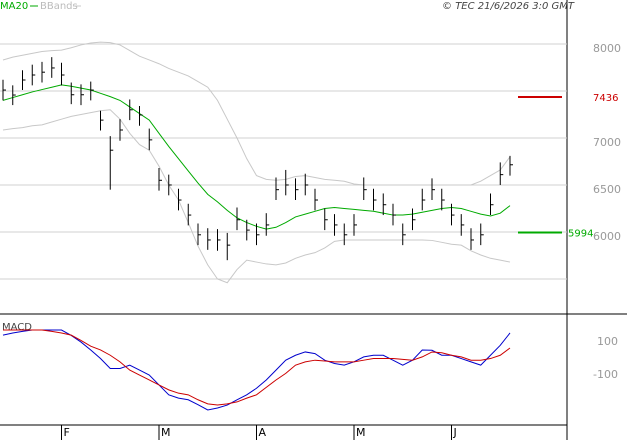 The width and height of the screenshot is (627, 440). Describe the element at coordinates (455, 432) in the screenshot. I see `x-tick-label: J` at that location.